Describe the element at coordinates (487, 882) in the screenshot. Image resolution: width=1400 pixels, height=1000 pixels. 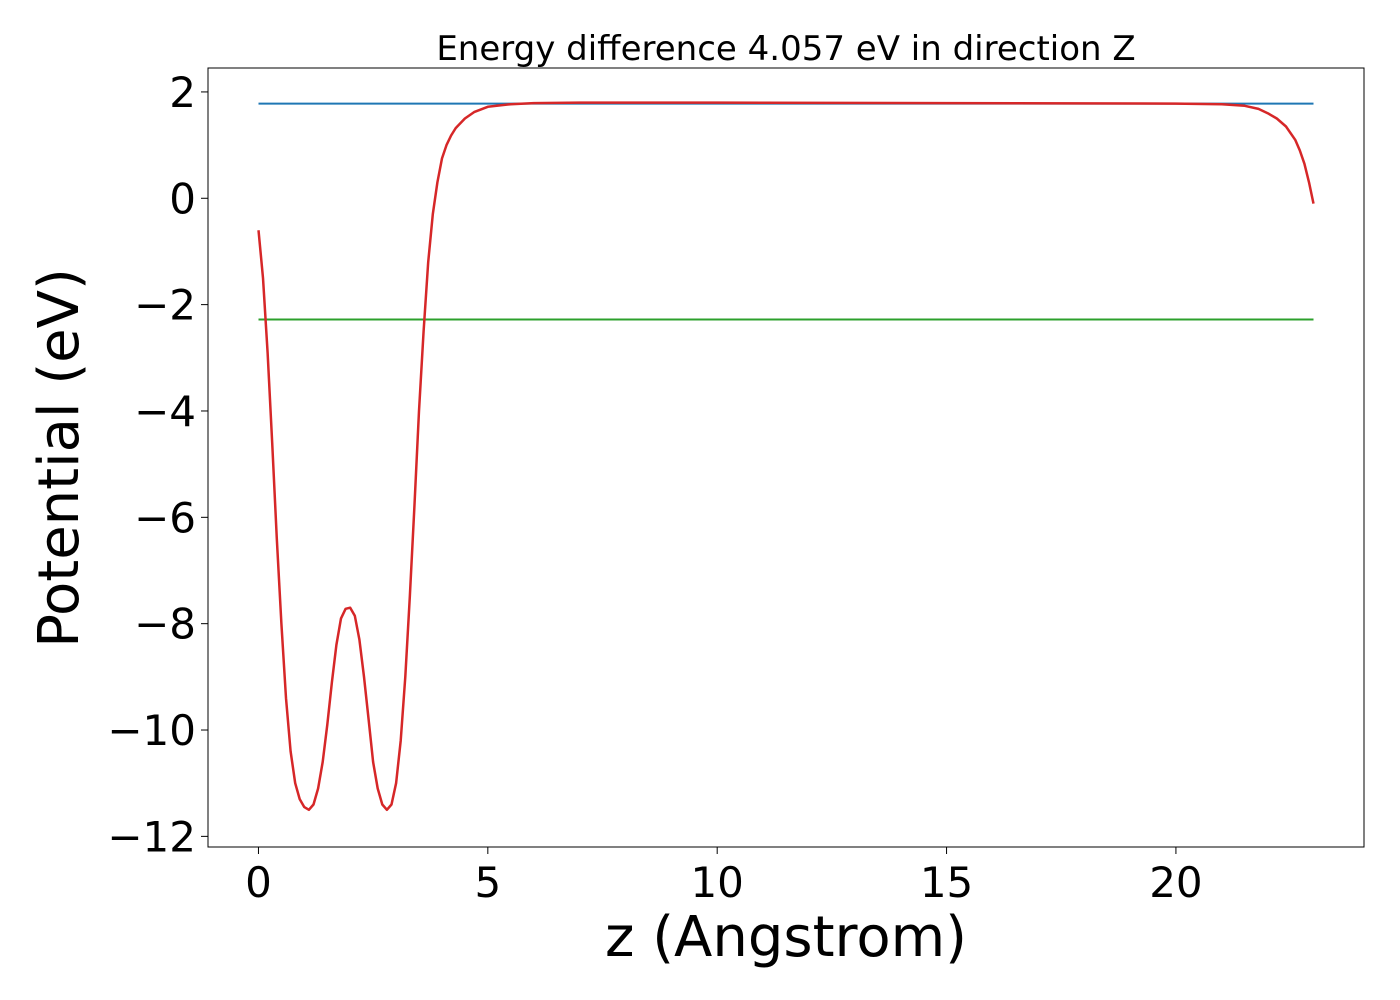
I see `x-tick-label: 5` at that location.